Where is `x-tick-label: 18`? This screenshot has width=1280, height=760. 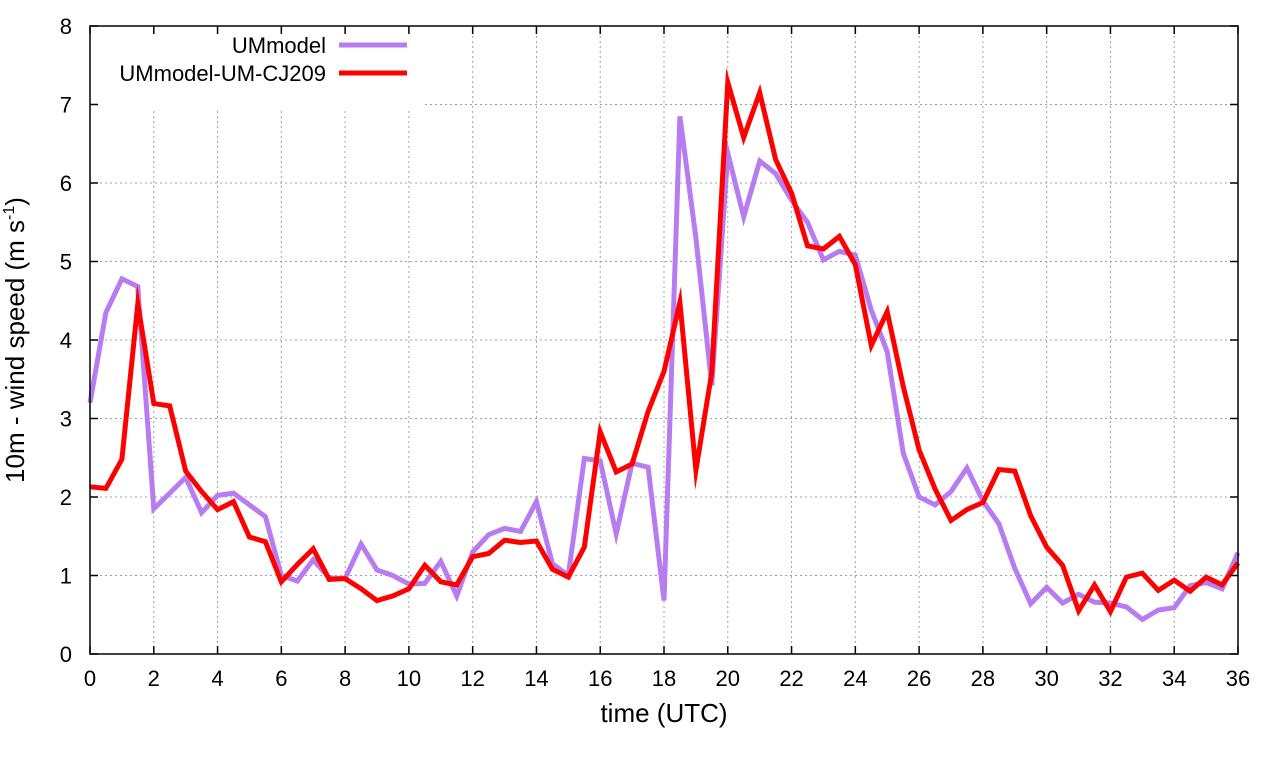 x-tick-label: 18 is located at coordinates (664, 678).